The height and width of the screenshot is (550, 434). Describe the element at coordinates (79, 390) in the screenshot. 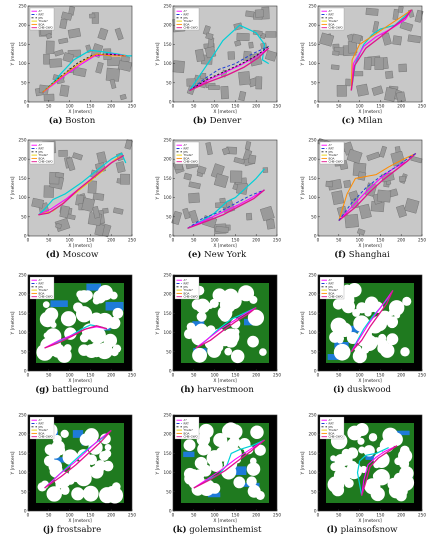

I see `panel-map-name: battleground` at that location.